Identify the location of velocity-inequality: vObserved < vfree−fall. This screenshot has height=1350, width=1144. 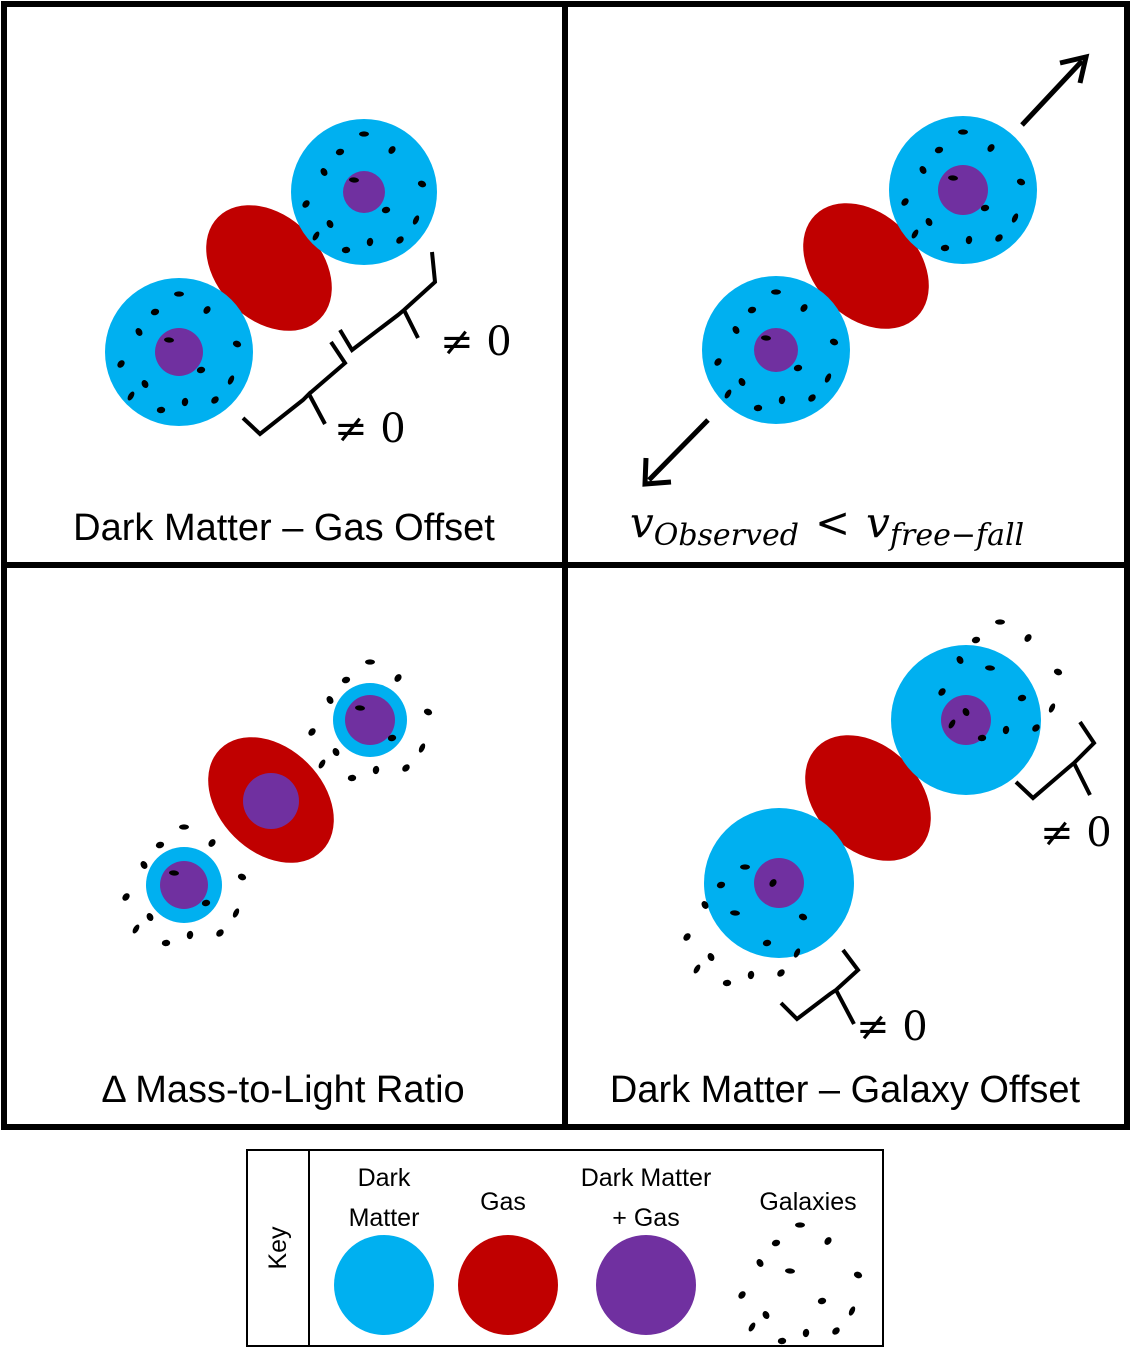
(827, 525).